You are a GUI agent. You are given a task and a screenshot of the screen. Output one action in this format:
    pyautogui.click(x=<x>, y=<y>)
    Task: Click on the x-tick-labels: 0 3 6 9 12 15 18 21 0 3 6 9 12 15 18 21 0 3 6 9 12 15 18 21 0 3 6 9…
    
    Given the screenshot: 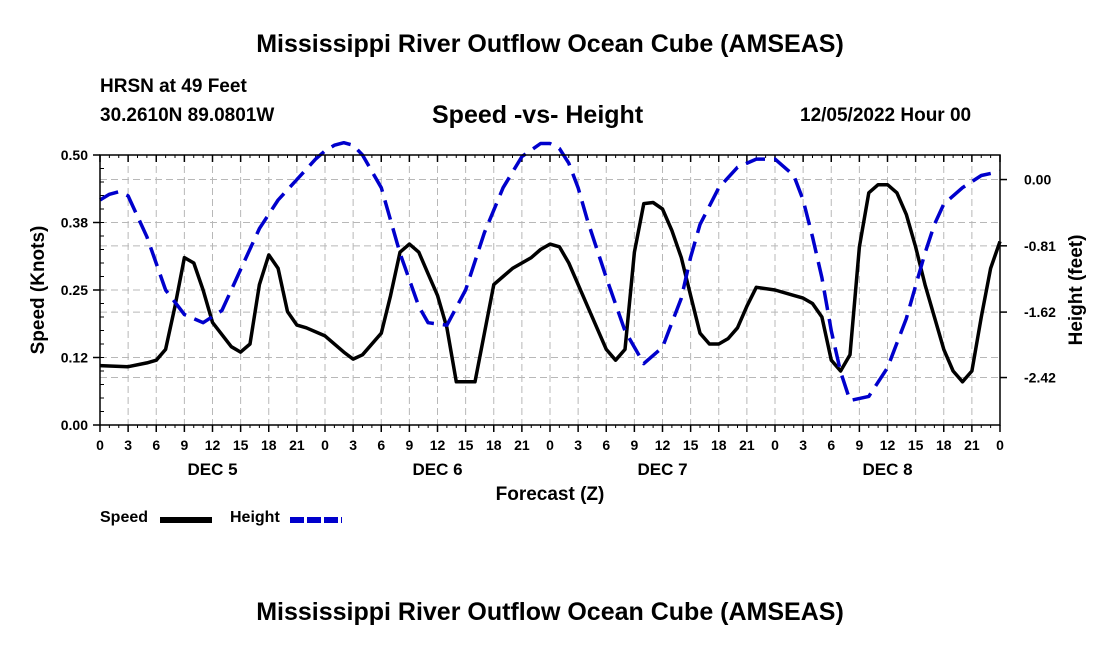 What is the action you would take?
    pyautogui.click(x=550, y=445)
    